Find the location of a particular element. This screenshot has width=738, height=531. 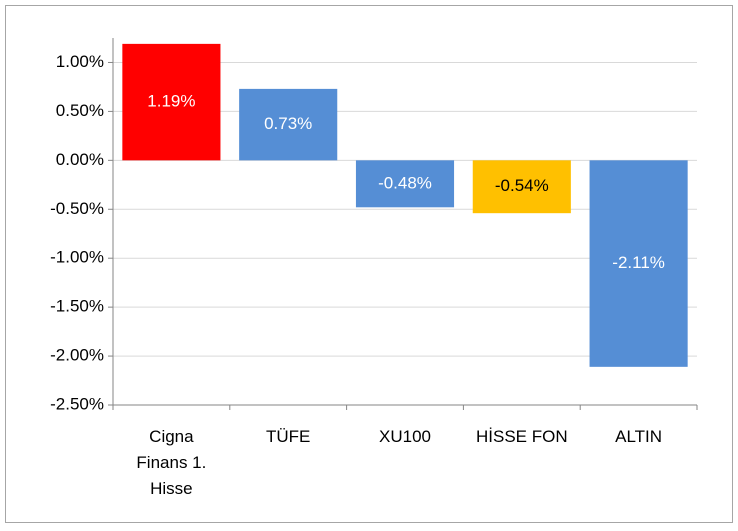

data-label: -0.54% is located at coordinates (522, 185).